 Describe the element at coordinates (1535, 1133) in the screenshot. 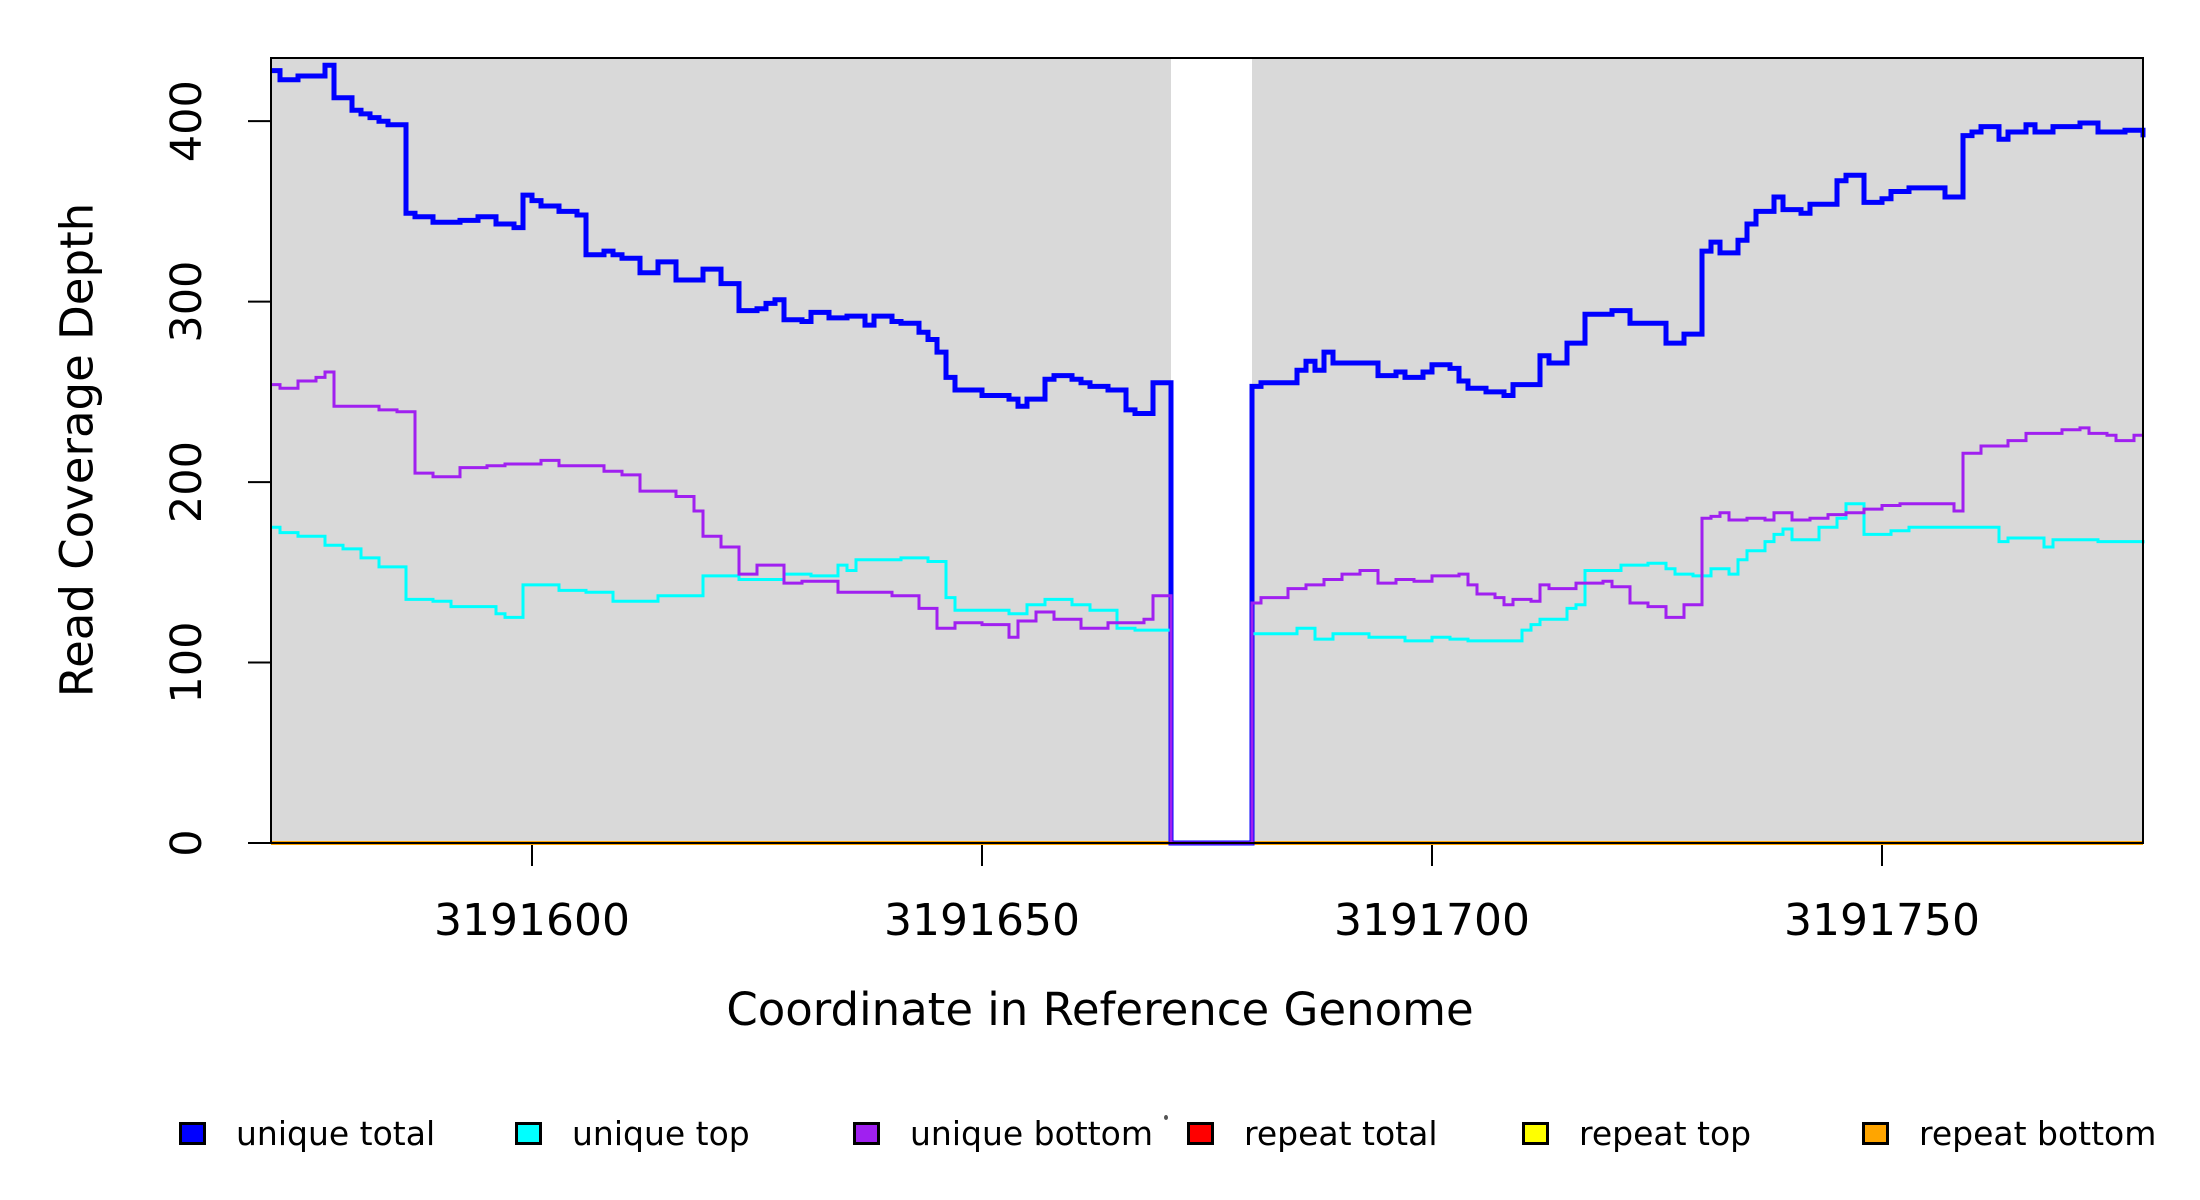

I see `repeat-top-swatch-icon` at that location.